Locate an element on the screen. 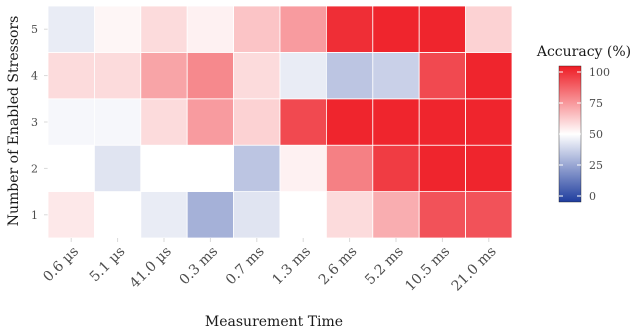  colorbar-legend: Accuracy (%) 0 25 50 75 100 is located at coordinates (583, 123).